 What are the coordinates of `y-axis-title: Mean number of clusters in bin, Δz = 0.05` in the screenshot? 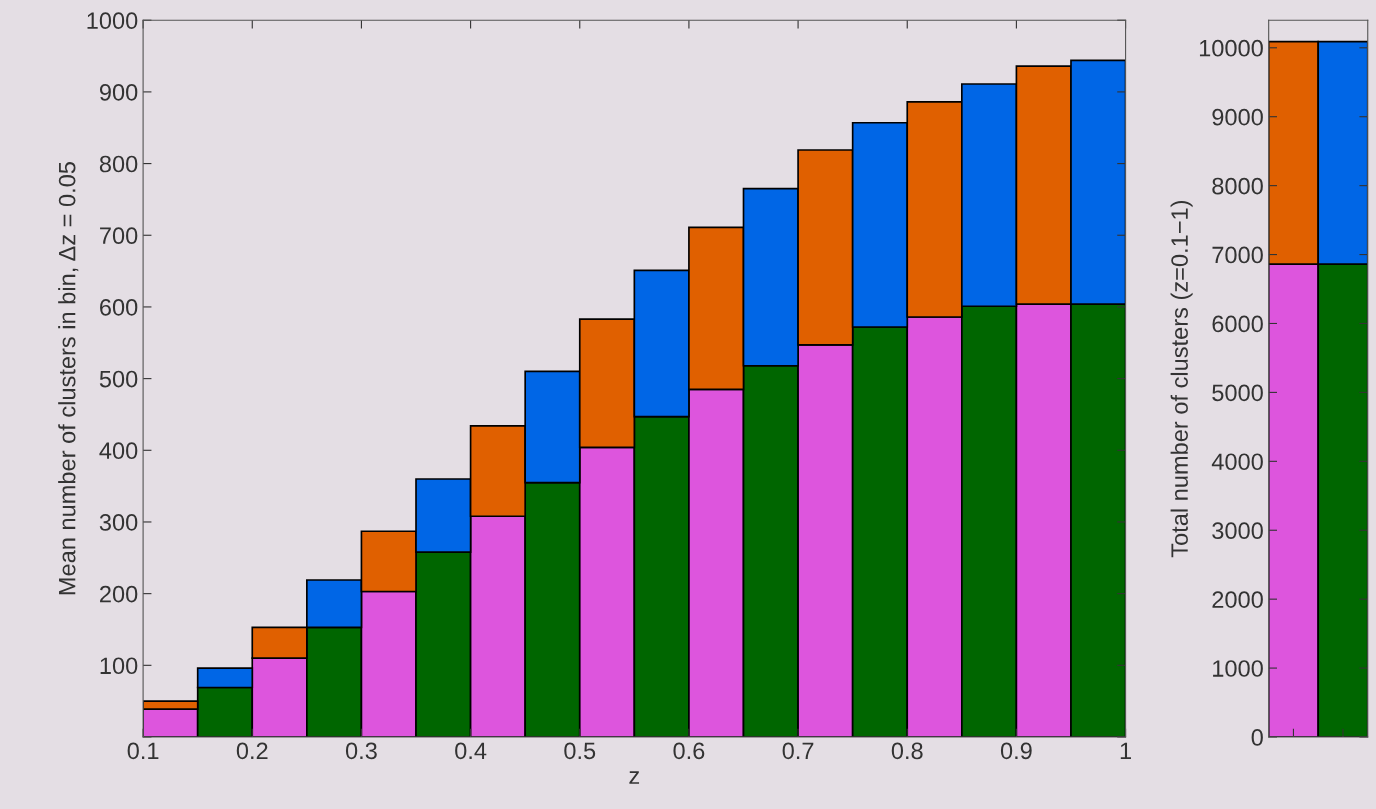 It's located at (68, 378).